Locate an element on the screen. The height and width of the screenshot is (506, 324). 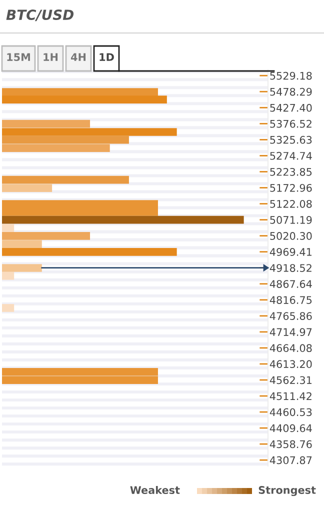
text: 1H is located at coordinates (51, 57).